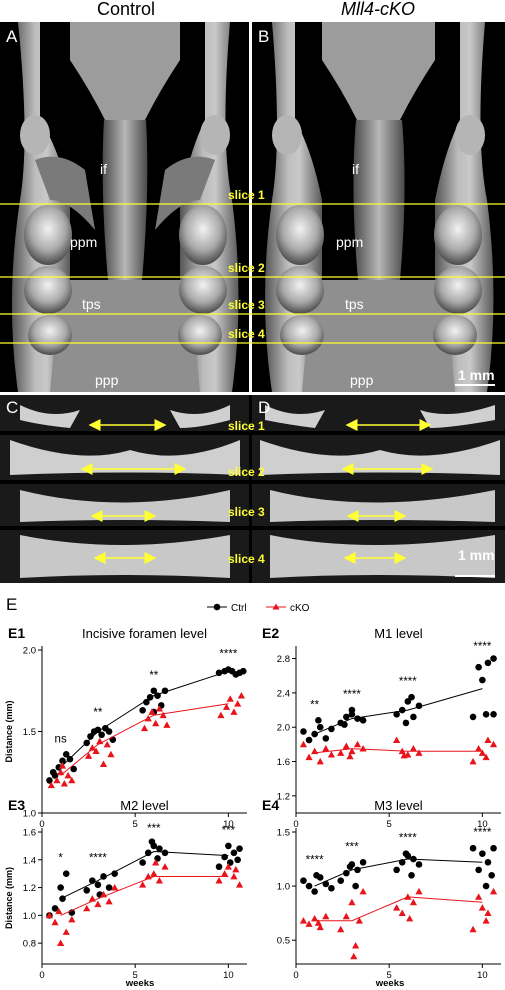 This screenshot has height=990, width=505. What do you see at coordinates (355, 169) in the screenshot?
I see `label-if-b: if` at bounding box center [355, 169].